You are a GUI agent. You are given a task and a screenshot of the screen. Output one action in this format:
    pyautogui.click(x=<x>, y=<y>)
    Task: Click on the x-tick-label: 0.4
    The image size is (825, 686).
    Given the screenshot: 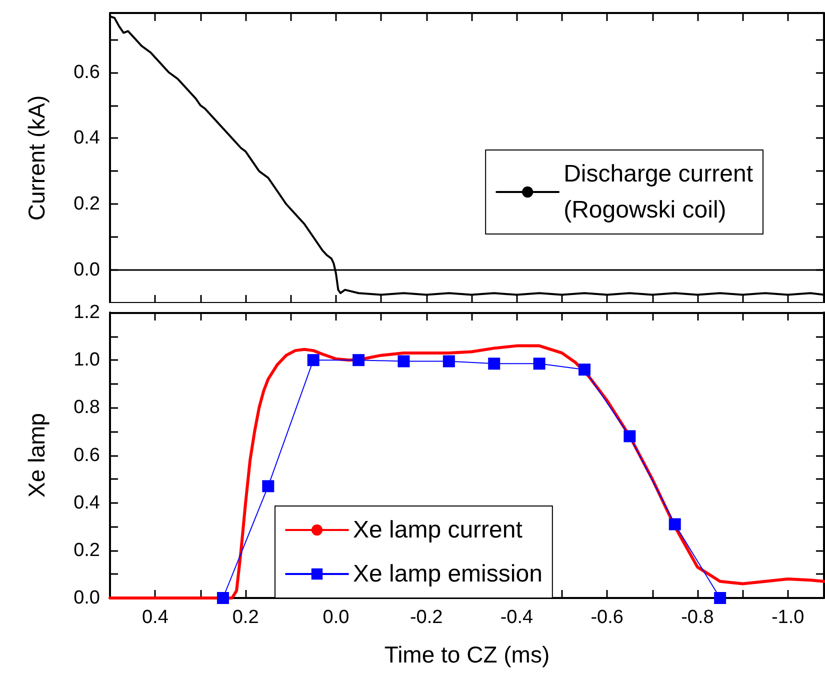 What is the action you would take?
    pyautogui.click(x=155, y=617)
    